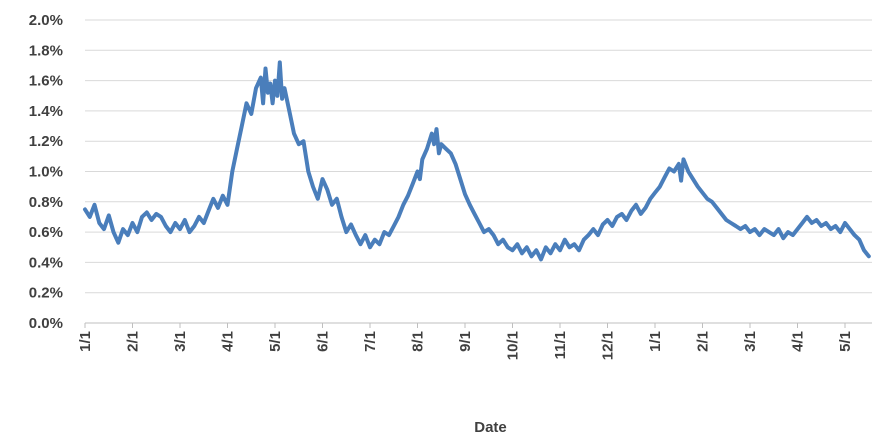 Image resolution: width=877 pixels, height=440 pixels. What do you see at coordinates (46, 20) in the screenshot?
I see `y-tick-label: 2.0%` at bounding box center [46, 20].